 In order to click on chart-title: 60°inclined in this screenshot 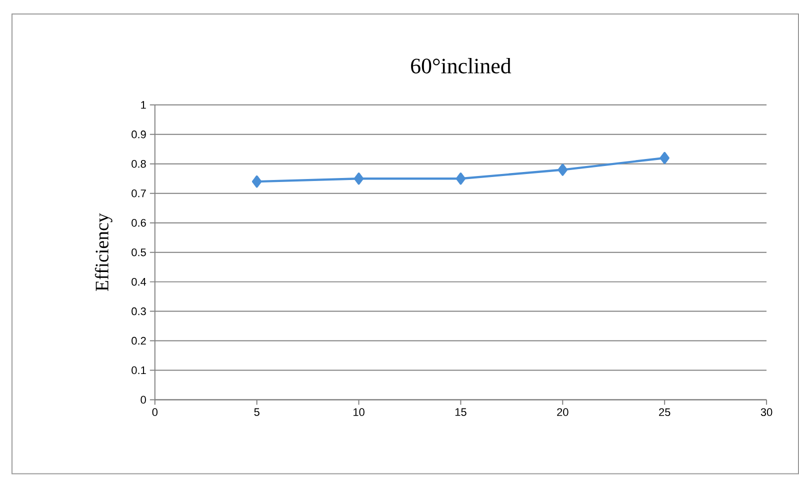, I will do `click(461, 66)`.